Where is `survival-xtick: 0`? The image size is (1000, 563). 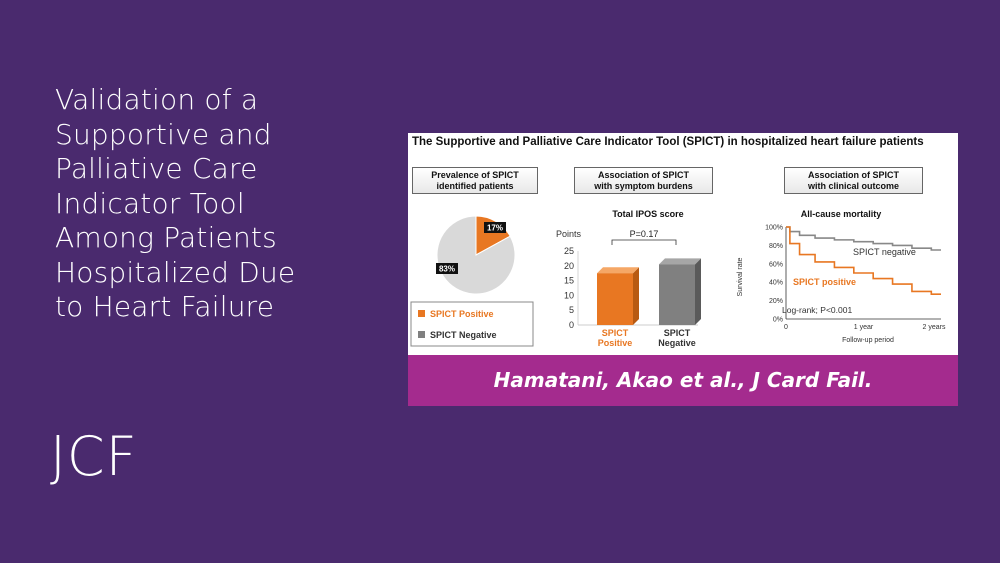 survival-xtick: 0 is located at coordinates (786, 327).